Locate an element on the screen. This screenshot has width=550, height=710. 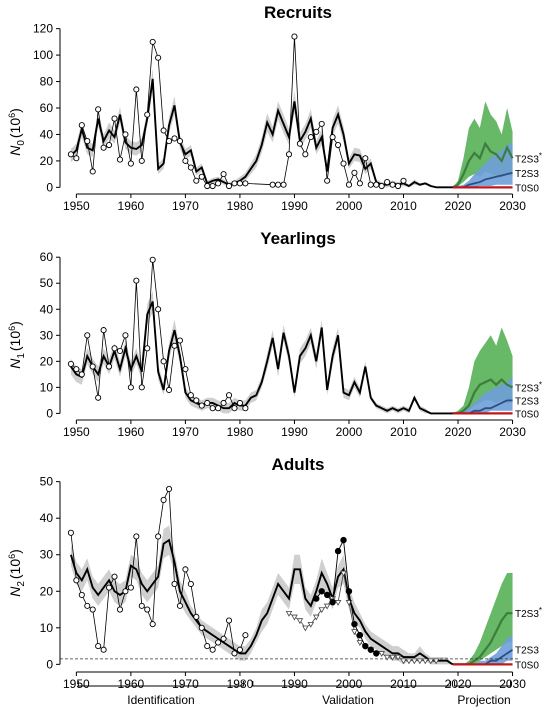
y-tick-label: 20 is located at coordinates (47, 361).